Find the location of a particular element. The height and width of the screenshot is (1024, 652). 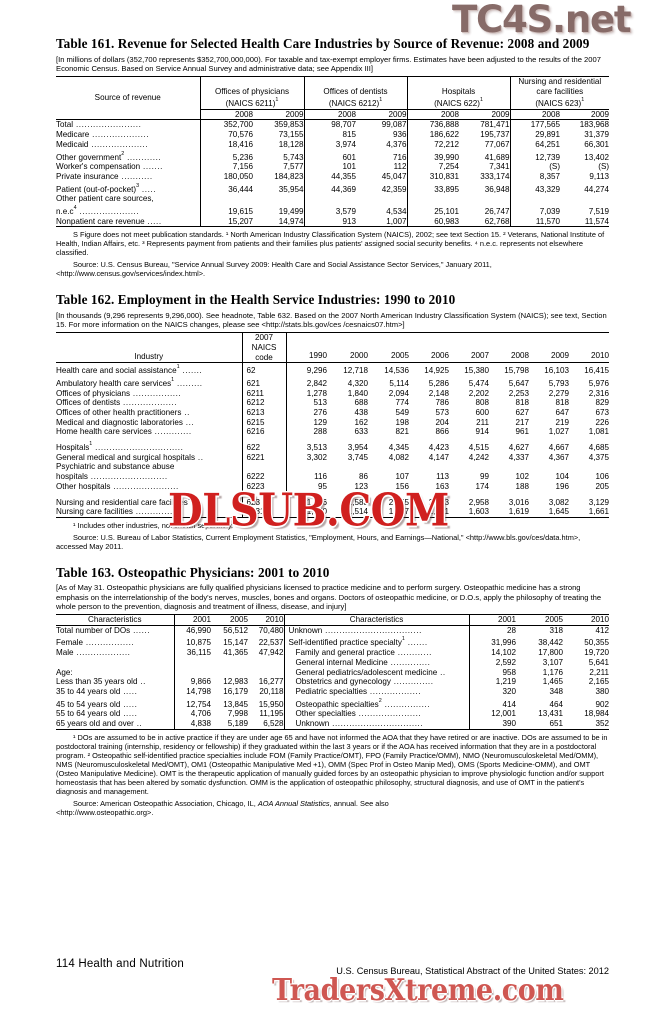

cell-value-left: 10,875 is located at coordinates (192, 642).